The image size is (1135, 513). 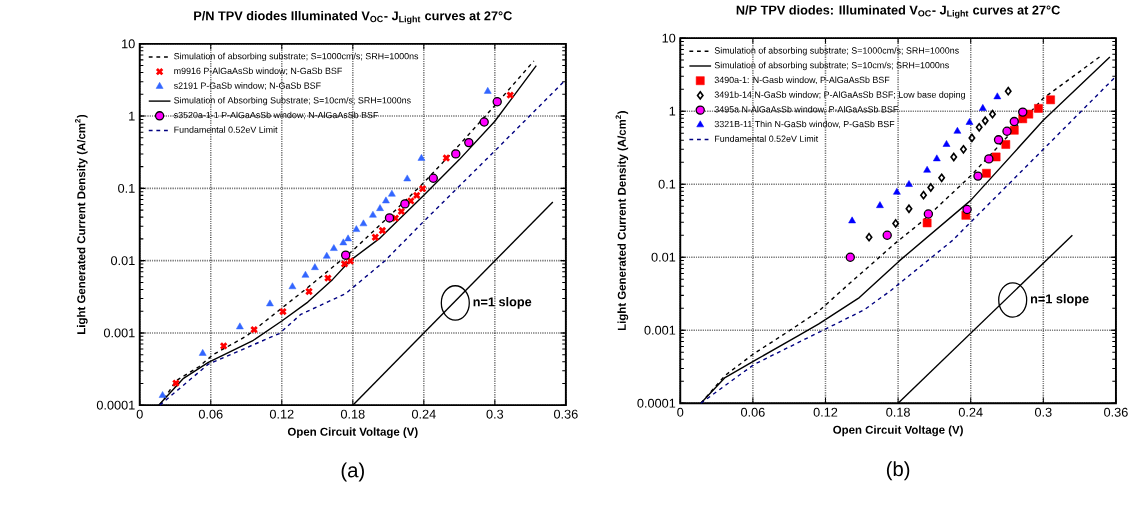 I want to click on chart-title: N/P TPV diodes: Illuminated V$_{OC}$- J$_{Light}$ curves at 27°C, so click(x=898, y=12).